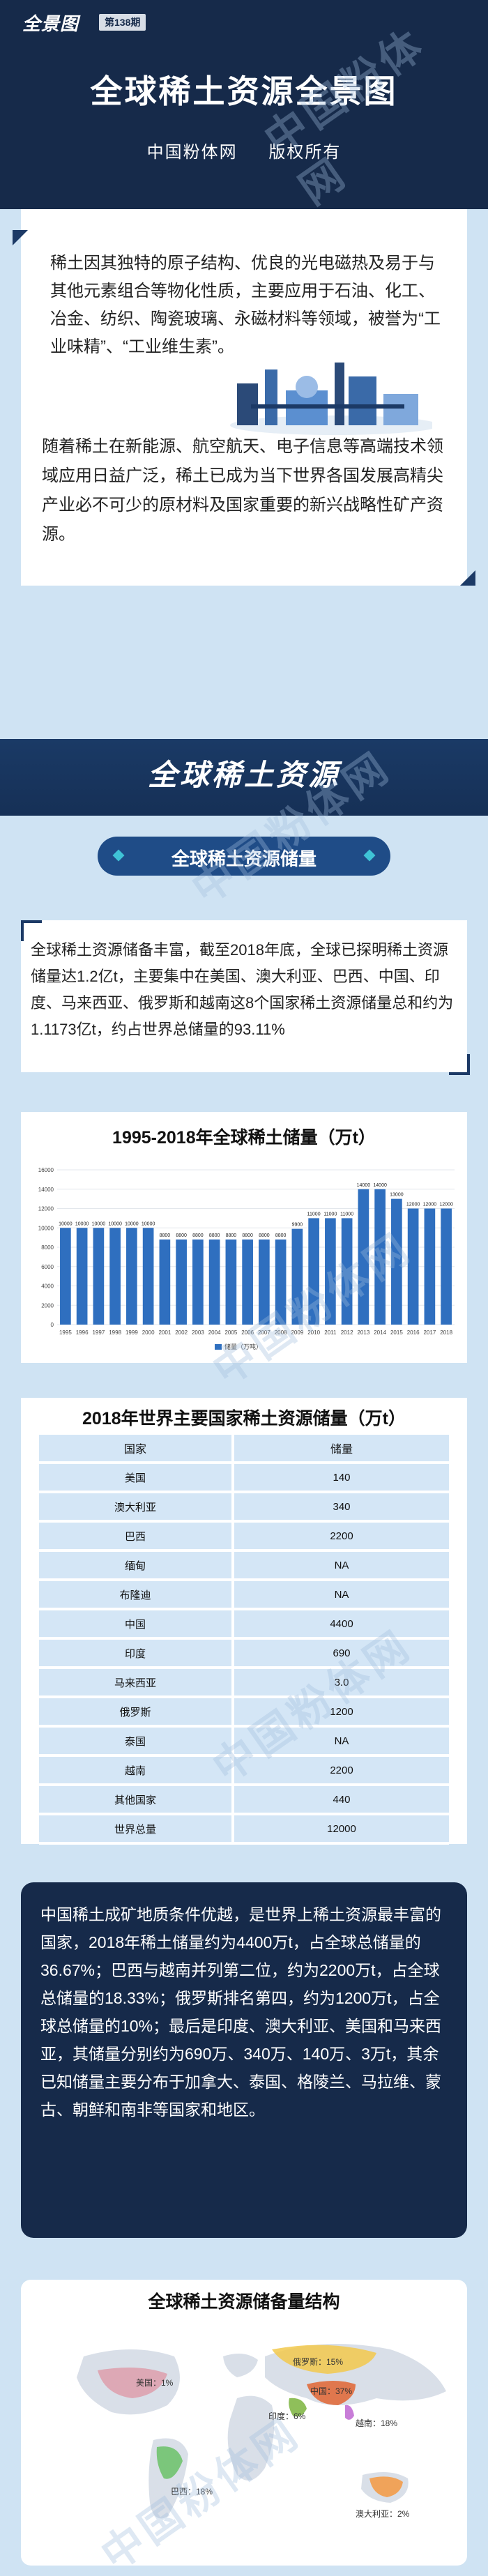 Image resolution: width=488 pixels, height=2576 pixels. What do you see at coordinates (380, 1333) in the screenshot?
I see `x-tick-label: 2014` at bounding box center [380, 1333].